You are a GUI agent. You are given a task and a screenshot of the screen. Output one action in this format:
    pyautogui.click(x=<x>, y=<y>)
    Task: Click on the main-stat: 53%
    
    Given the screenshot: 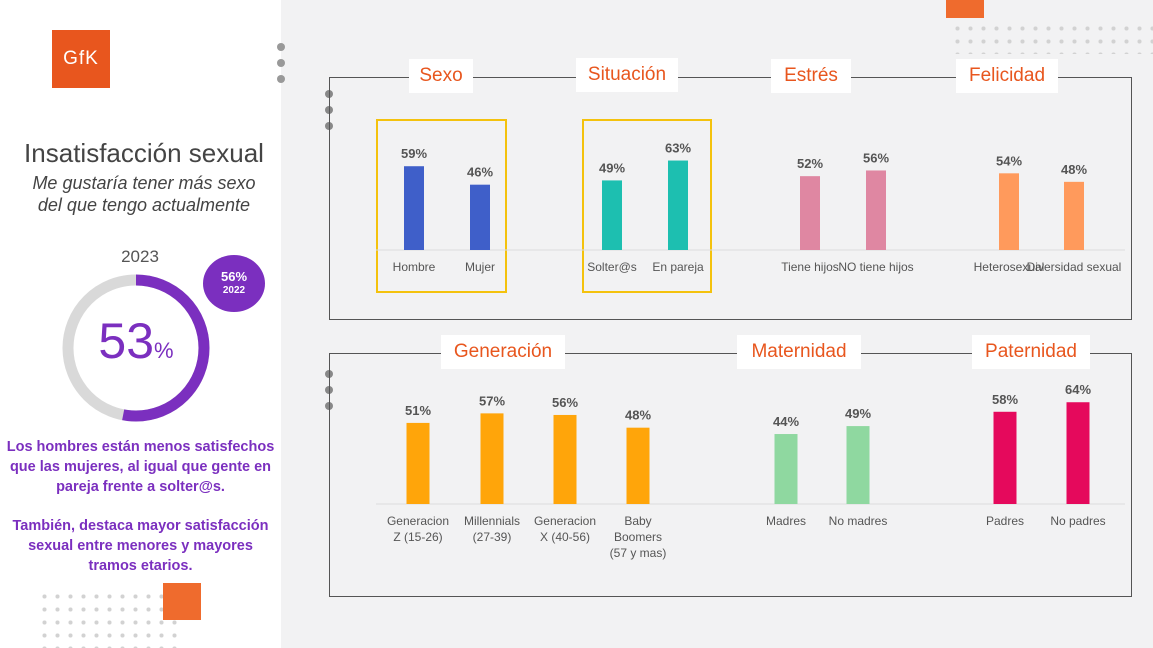 What is the action you would take?
    pyautogui.click(x=136, y=341)
    